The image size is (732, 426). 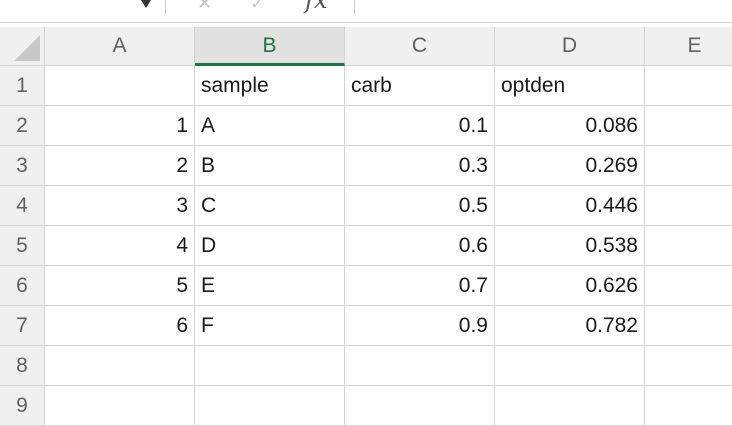 I want to click on cell-c9, so click(x=420, y=406).